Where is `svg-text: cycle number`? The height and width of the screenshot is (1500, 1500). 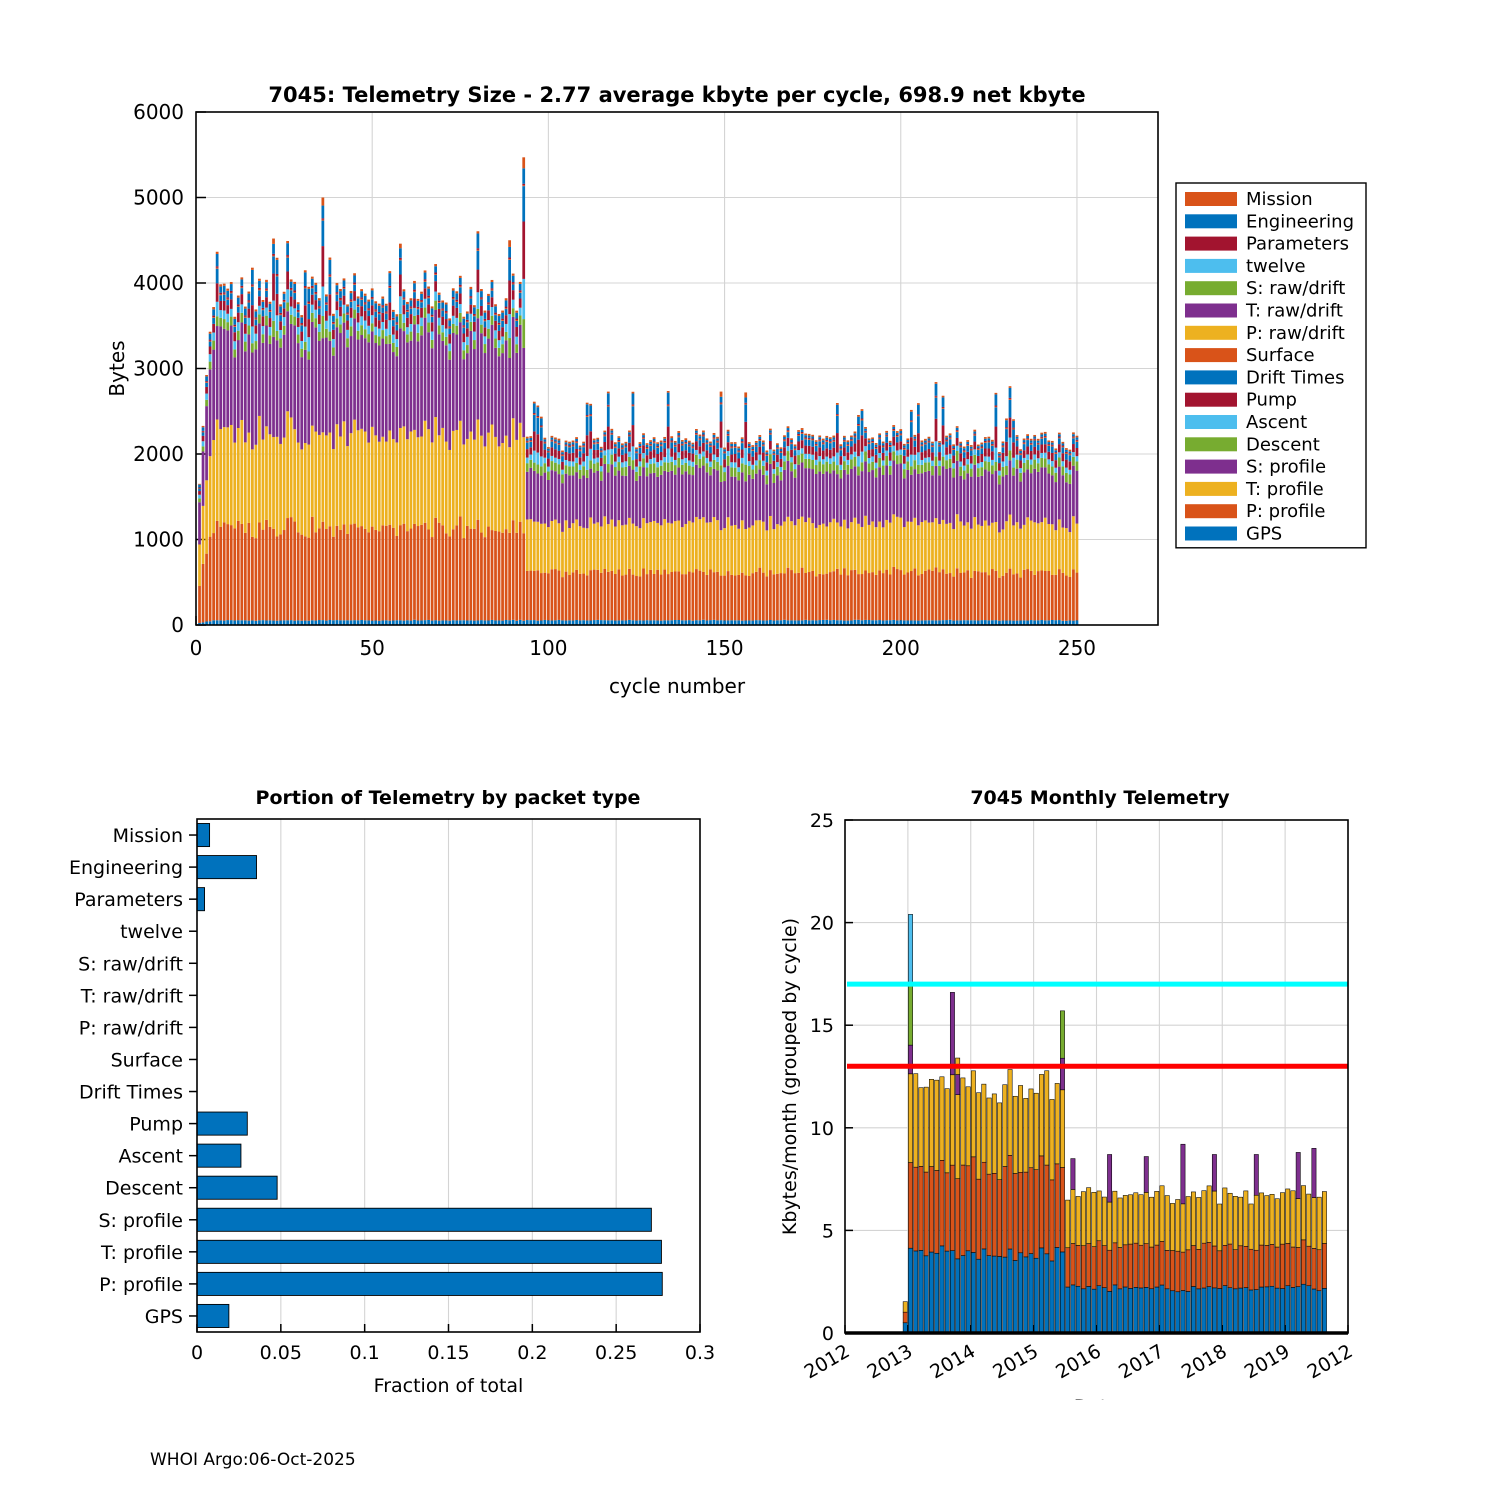
svg-text: cycle number is located at coordinates (677, 686).